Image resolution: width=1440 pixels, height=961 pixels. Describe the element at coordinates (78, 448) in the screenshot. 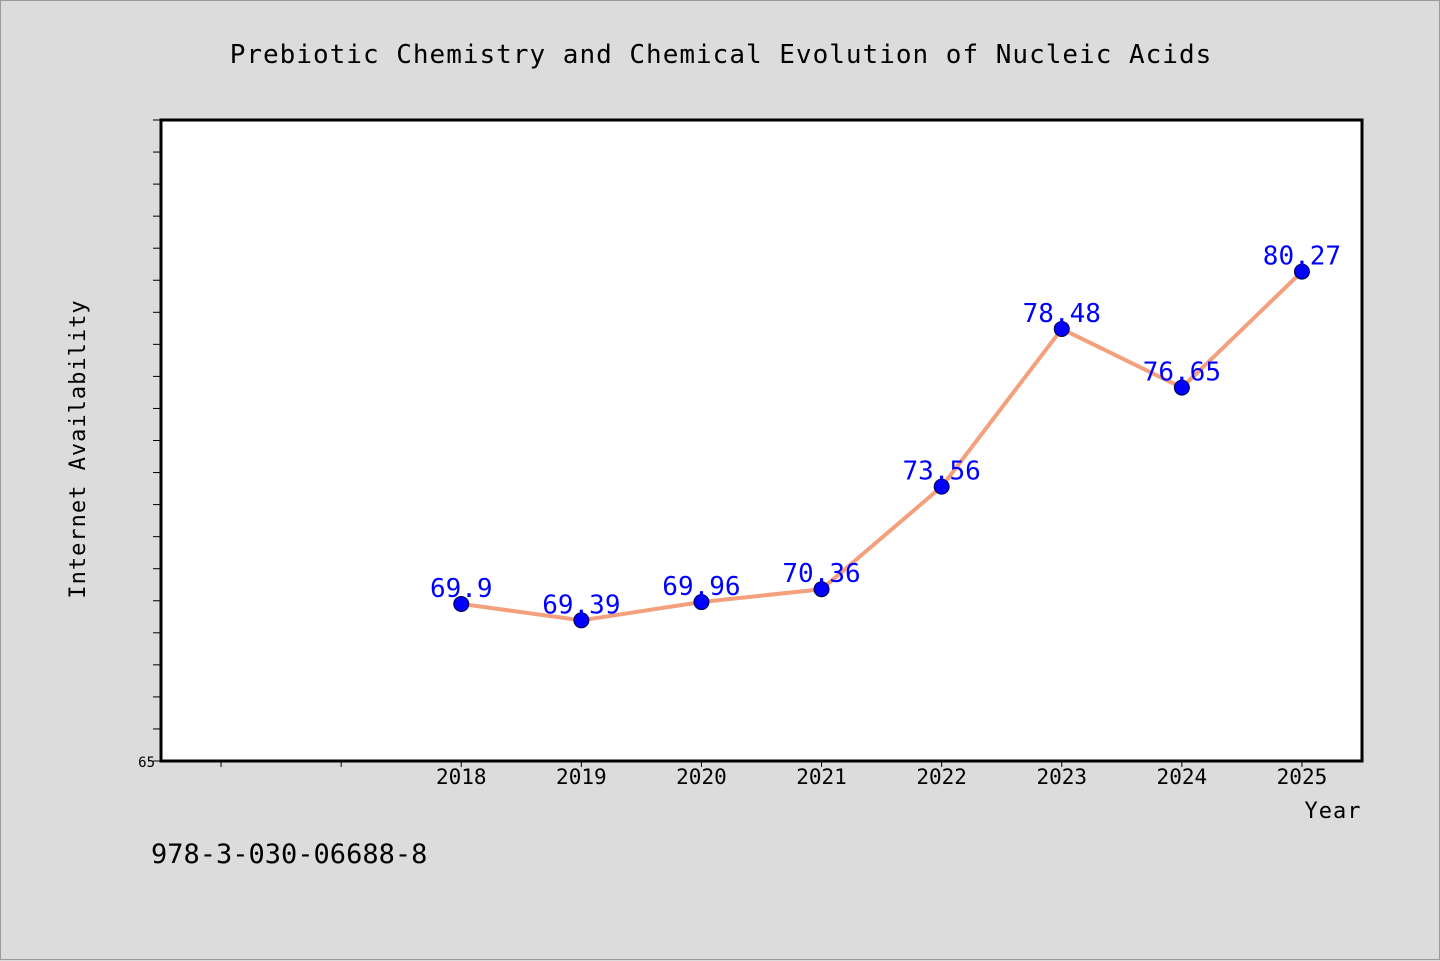

I see `y-axis-label: Internet Availability` at that location.